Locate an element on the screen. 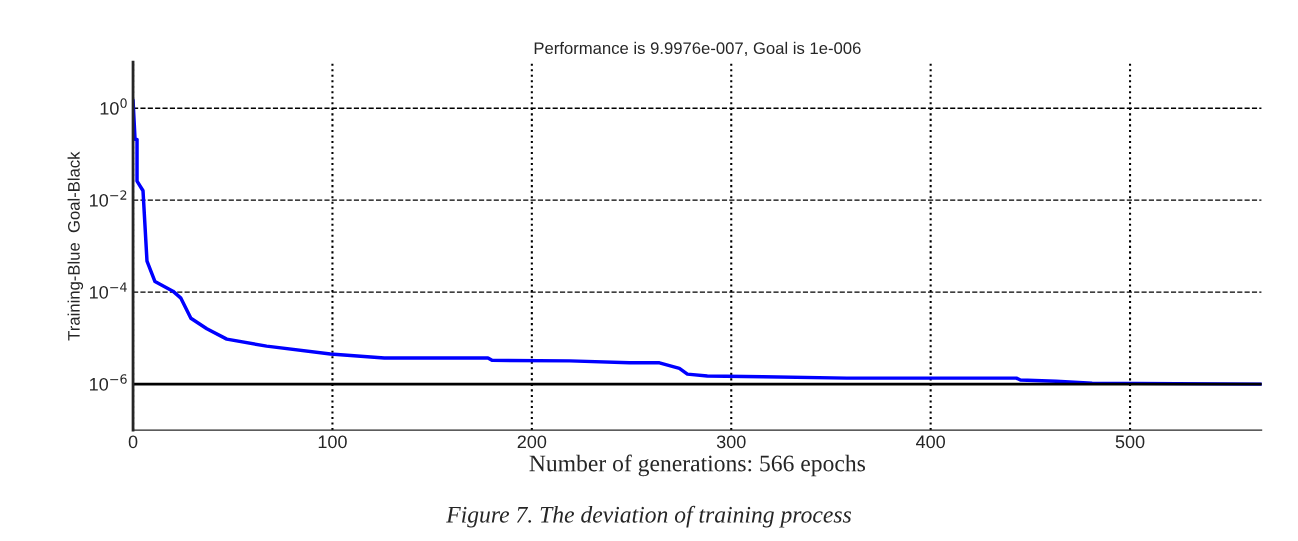 This screenshot has height=541, width=1298. y-tick-label: 10$^{−4}$ is located at coordinates (108, 290).